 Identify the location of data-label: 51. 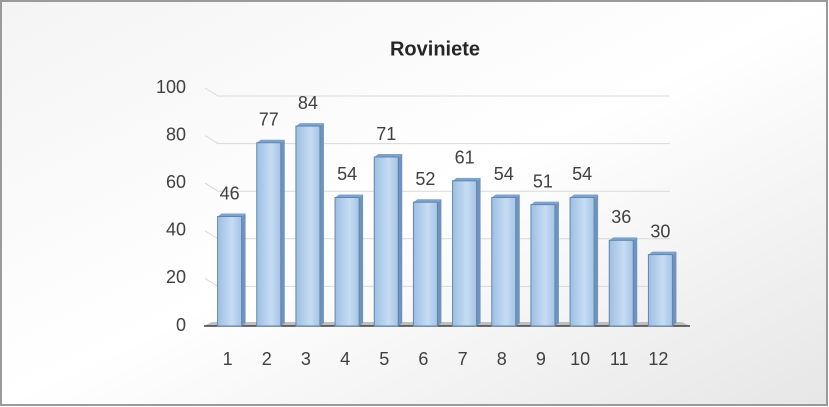
(543, 181).